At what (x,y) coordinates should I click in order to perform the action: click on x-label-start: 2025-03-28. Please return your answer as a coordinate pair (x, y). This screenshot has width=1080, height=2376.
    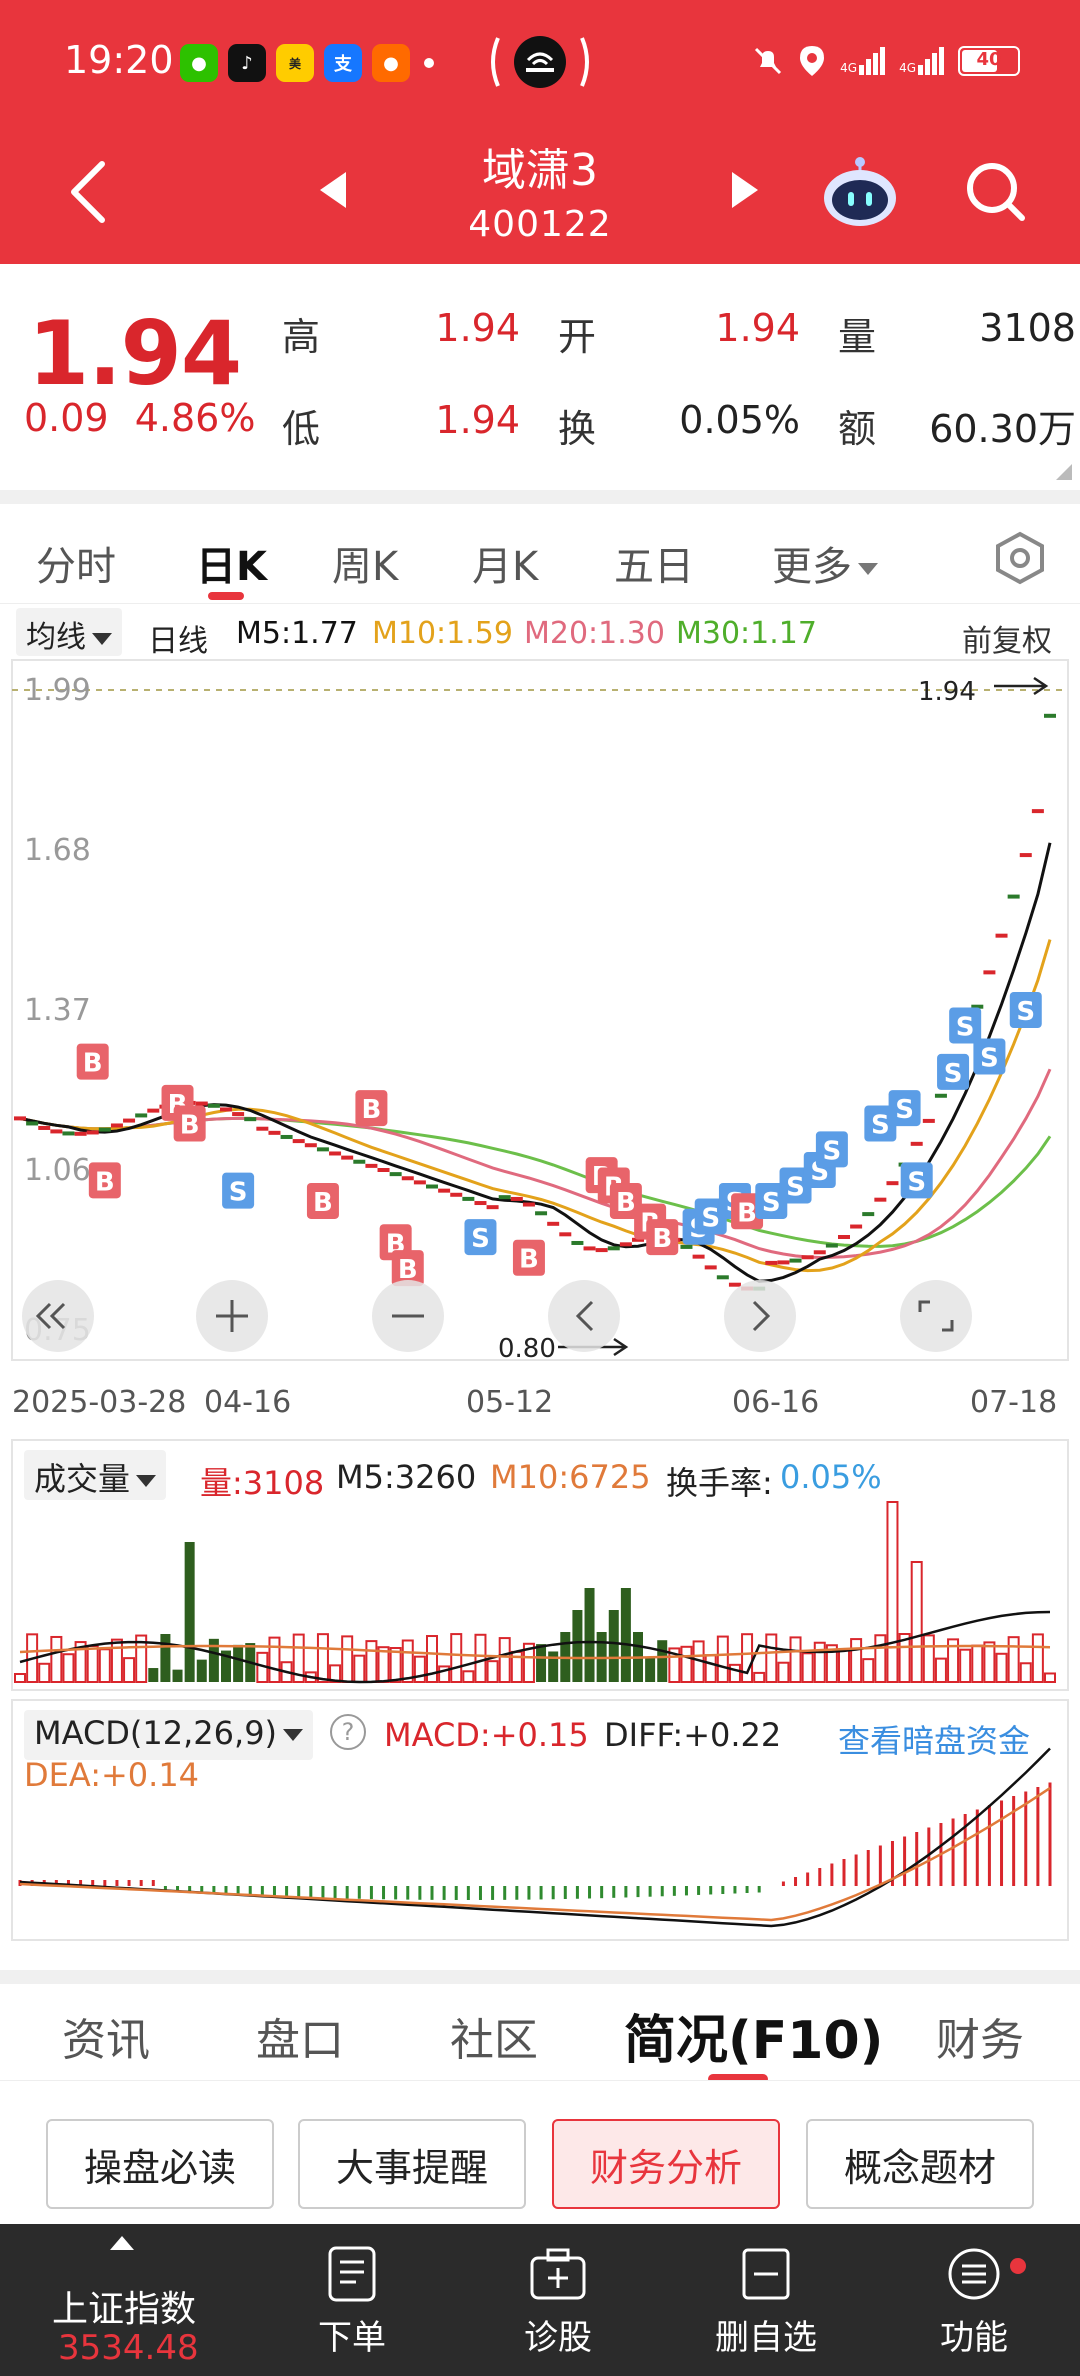
    Looking at the image, I should click on (99, 1402).